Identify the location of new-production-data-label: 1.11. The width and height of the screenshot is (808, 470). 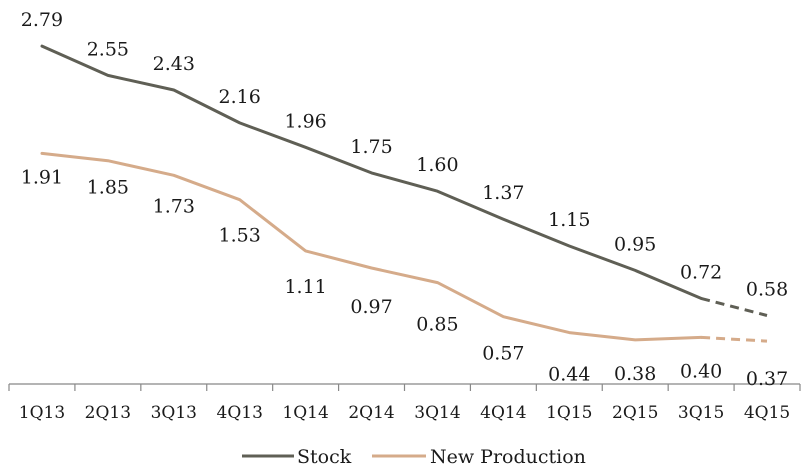
(305, 287).